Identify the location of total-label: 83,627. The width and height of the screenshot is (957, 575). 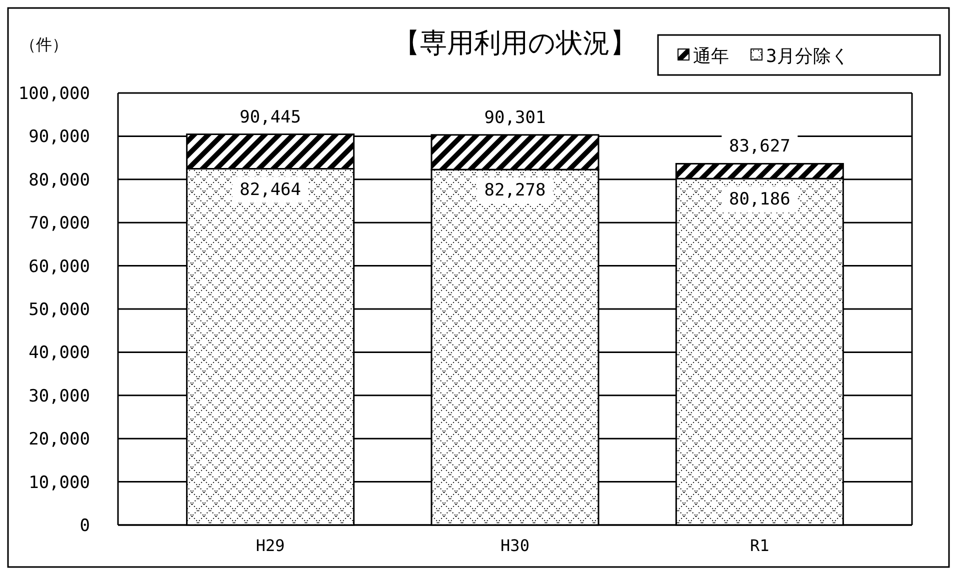
(759, 146).